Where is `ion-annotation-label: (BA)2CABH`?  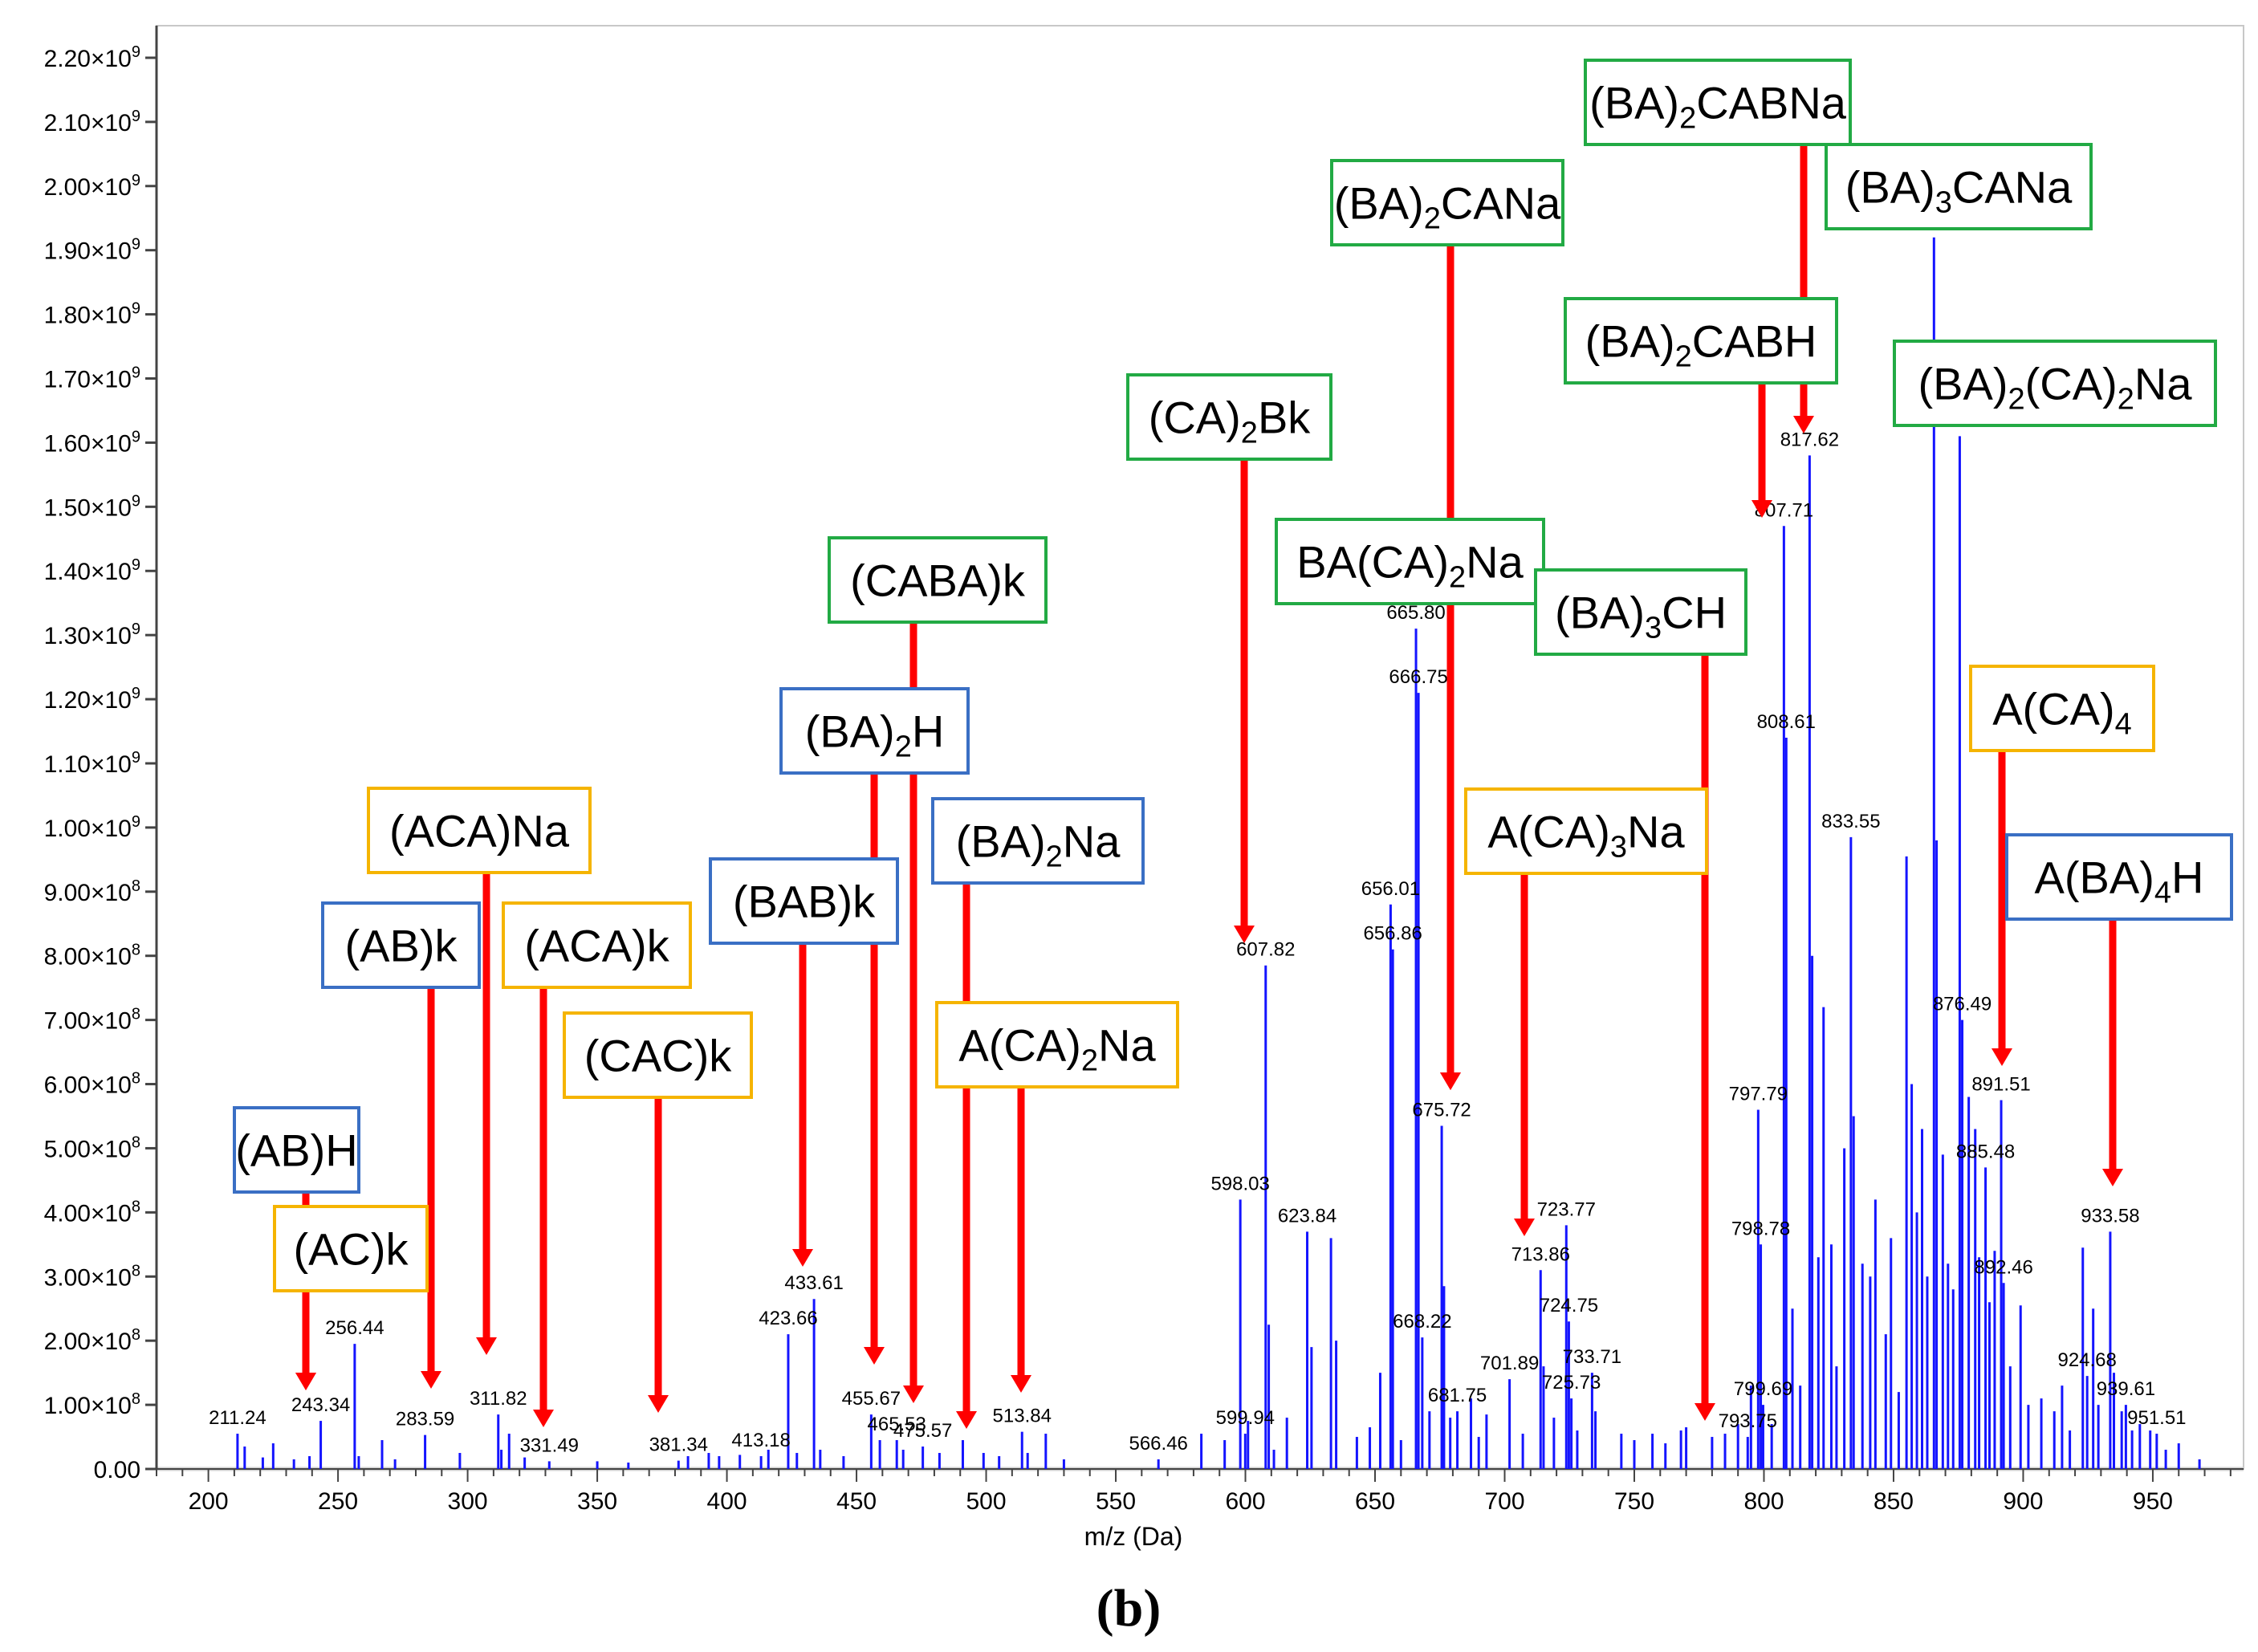 ion-annotation-label: (BA)2CABH is located at coordinates (1701, 345).